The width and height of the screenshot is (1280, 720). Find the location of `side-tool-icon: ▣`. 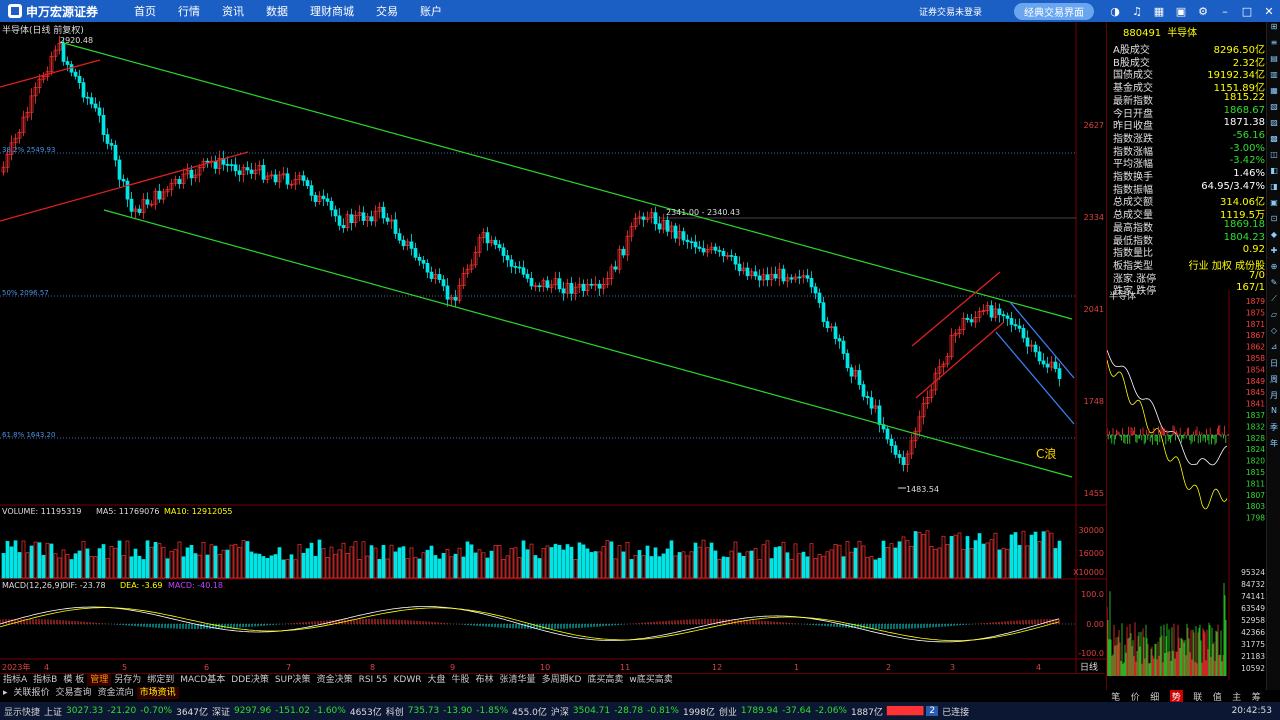

side-tool-icon: ▣ is located at coordinates (1274, 202).